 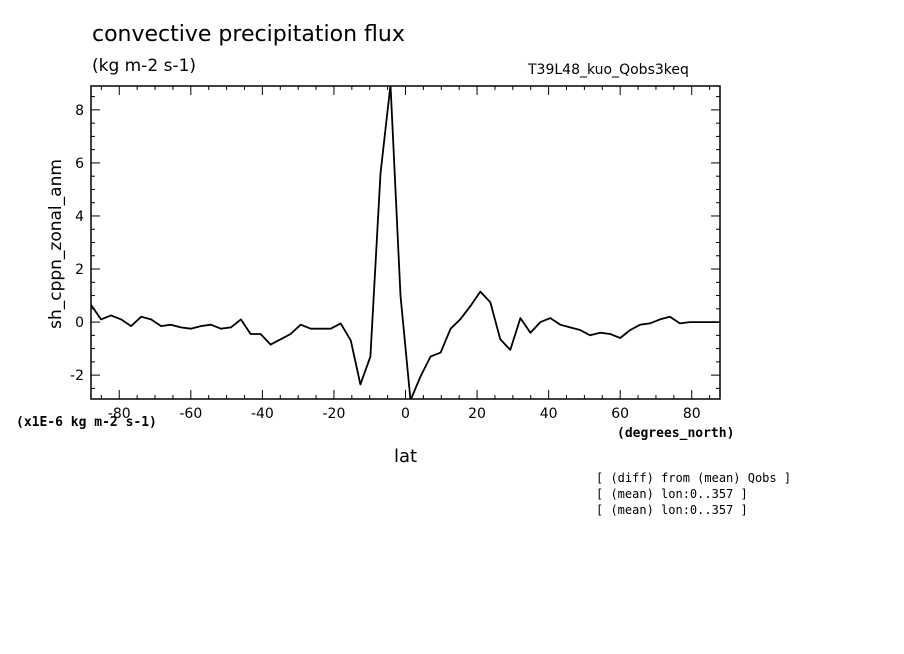 What do you see at coordinates (406, 456) in the screenshot?
I see `x-axis-label: lat` at bounding box center [406, 456].